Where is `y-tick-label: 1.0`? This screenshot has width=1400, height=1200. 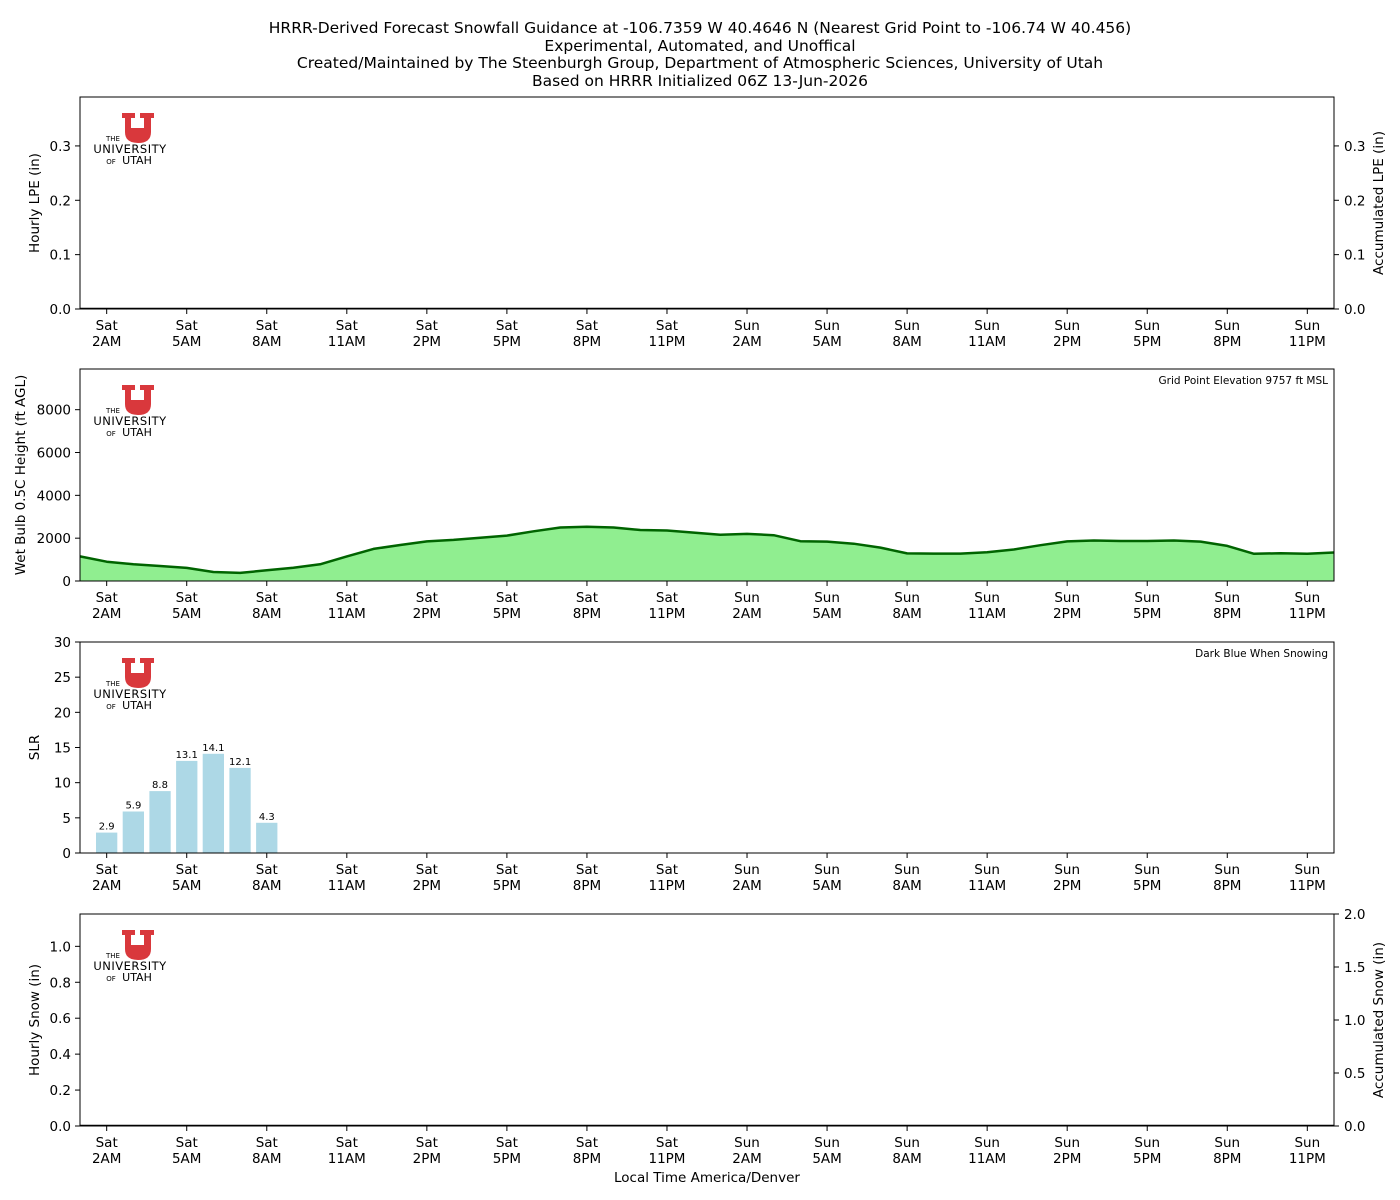 y-tick-label: 1.0 is located at coordinates (60, 947).